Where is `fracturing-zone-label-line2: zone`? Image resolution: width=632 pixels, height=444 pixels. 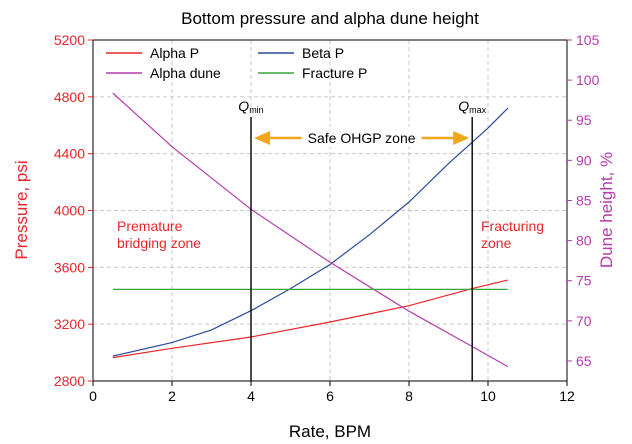
fracturing-zone-label-line2: zone is located at coordinates (496, 243).